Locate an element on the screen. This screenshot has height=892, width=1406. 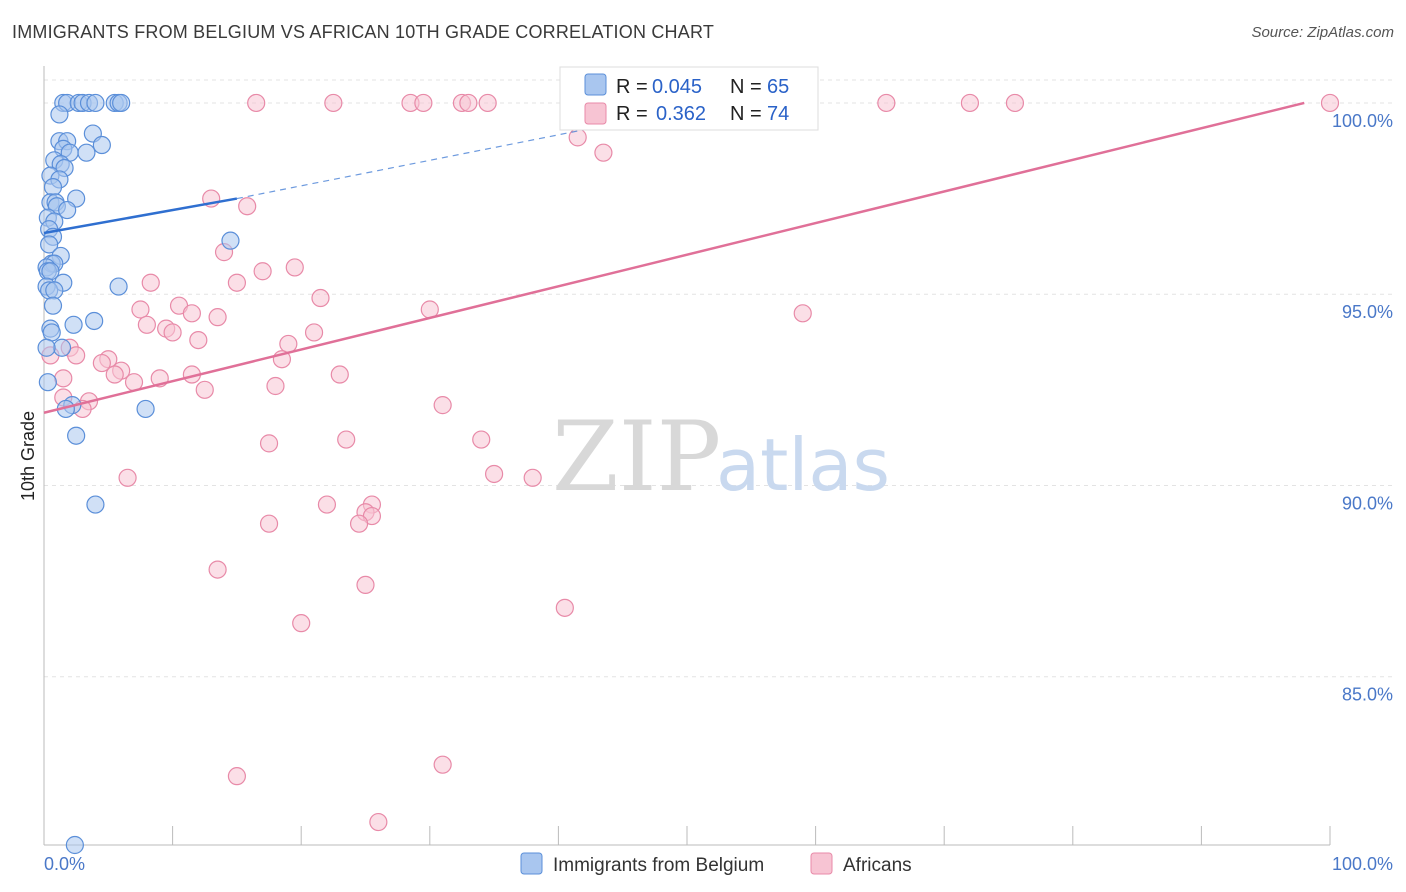
y-tick-label: 85.0% is located at coordinates (1367, 695).